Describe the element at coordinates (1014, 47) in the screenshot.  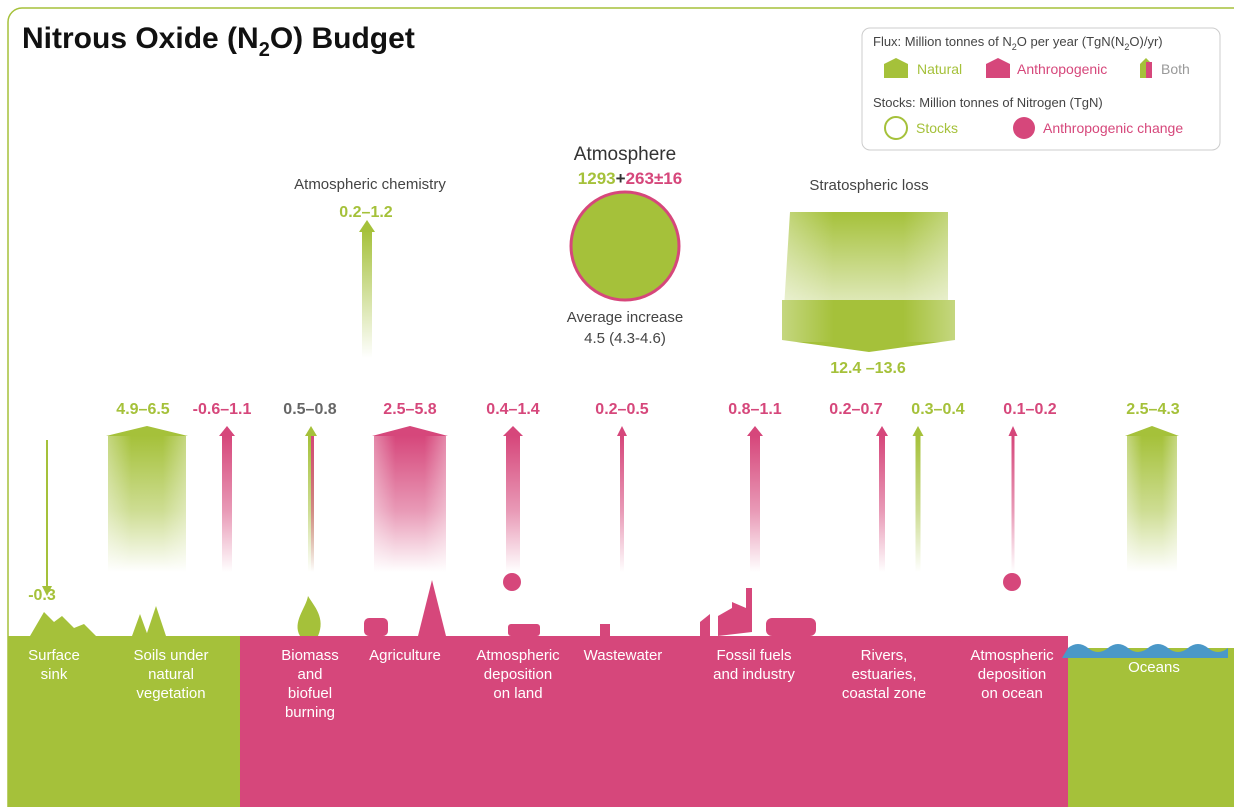
I see `t: 2` at that location.